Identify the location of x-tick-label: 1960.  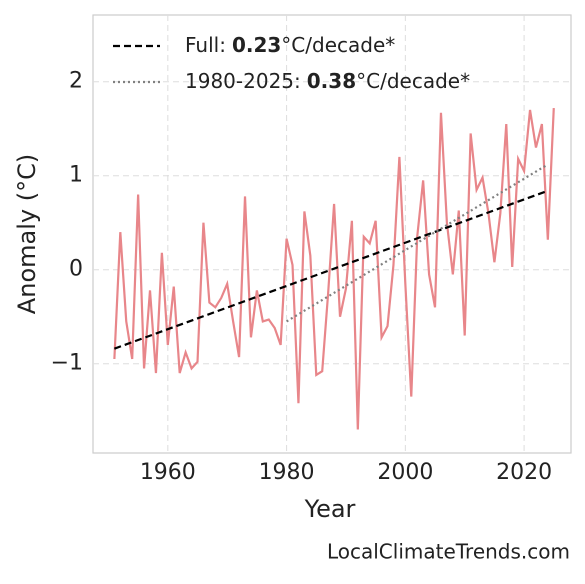
(168, 472).